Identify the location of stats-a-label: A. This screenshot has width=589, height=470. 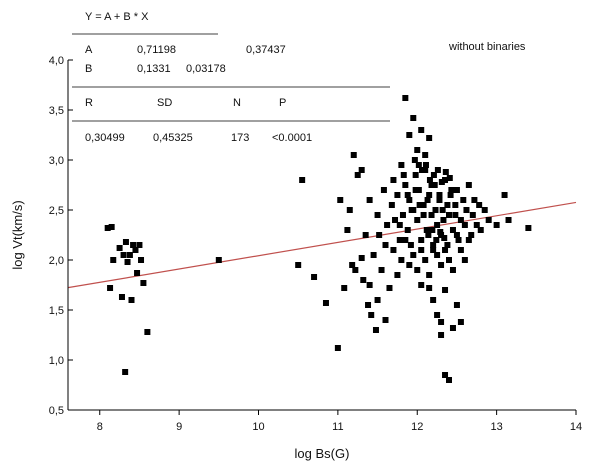
(89, 50).